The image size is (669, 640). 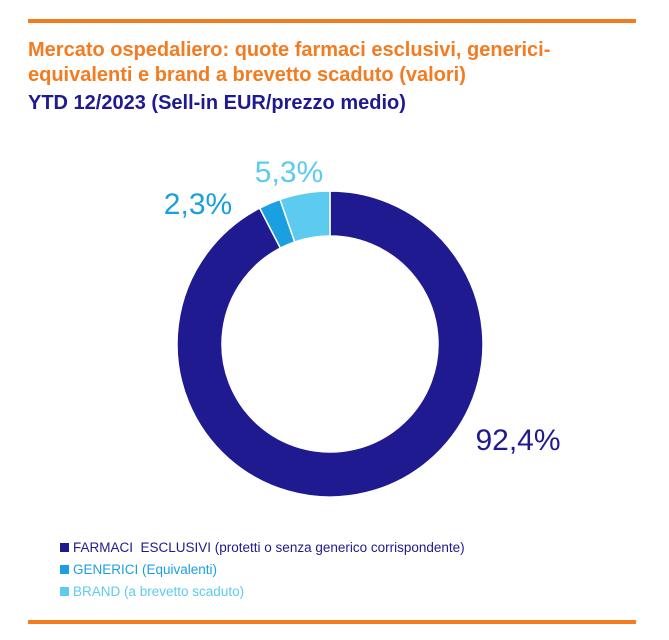 What do you see at coordinates (305, 216) in the screenshot?
I see `donut-slice` at bounding box center [305, 216].